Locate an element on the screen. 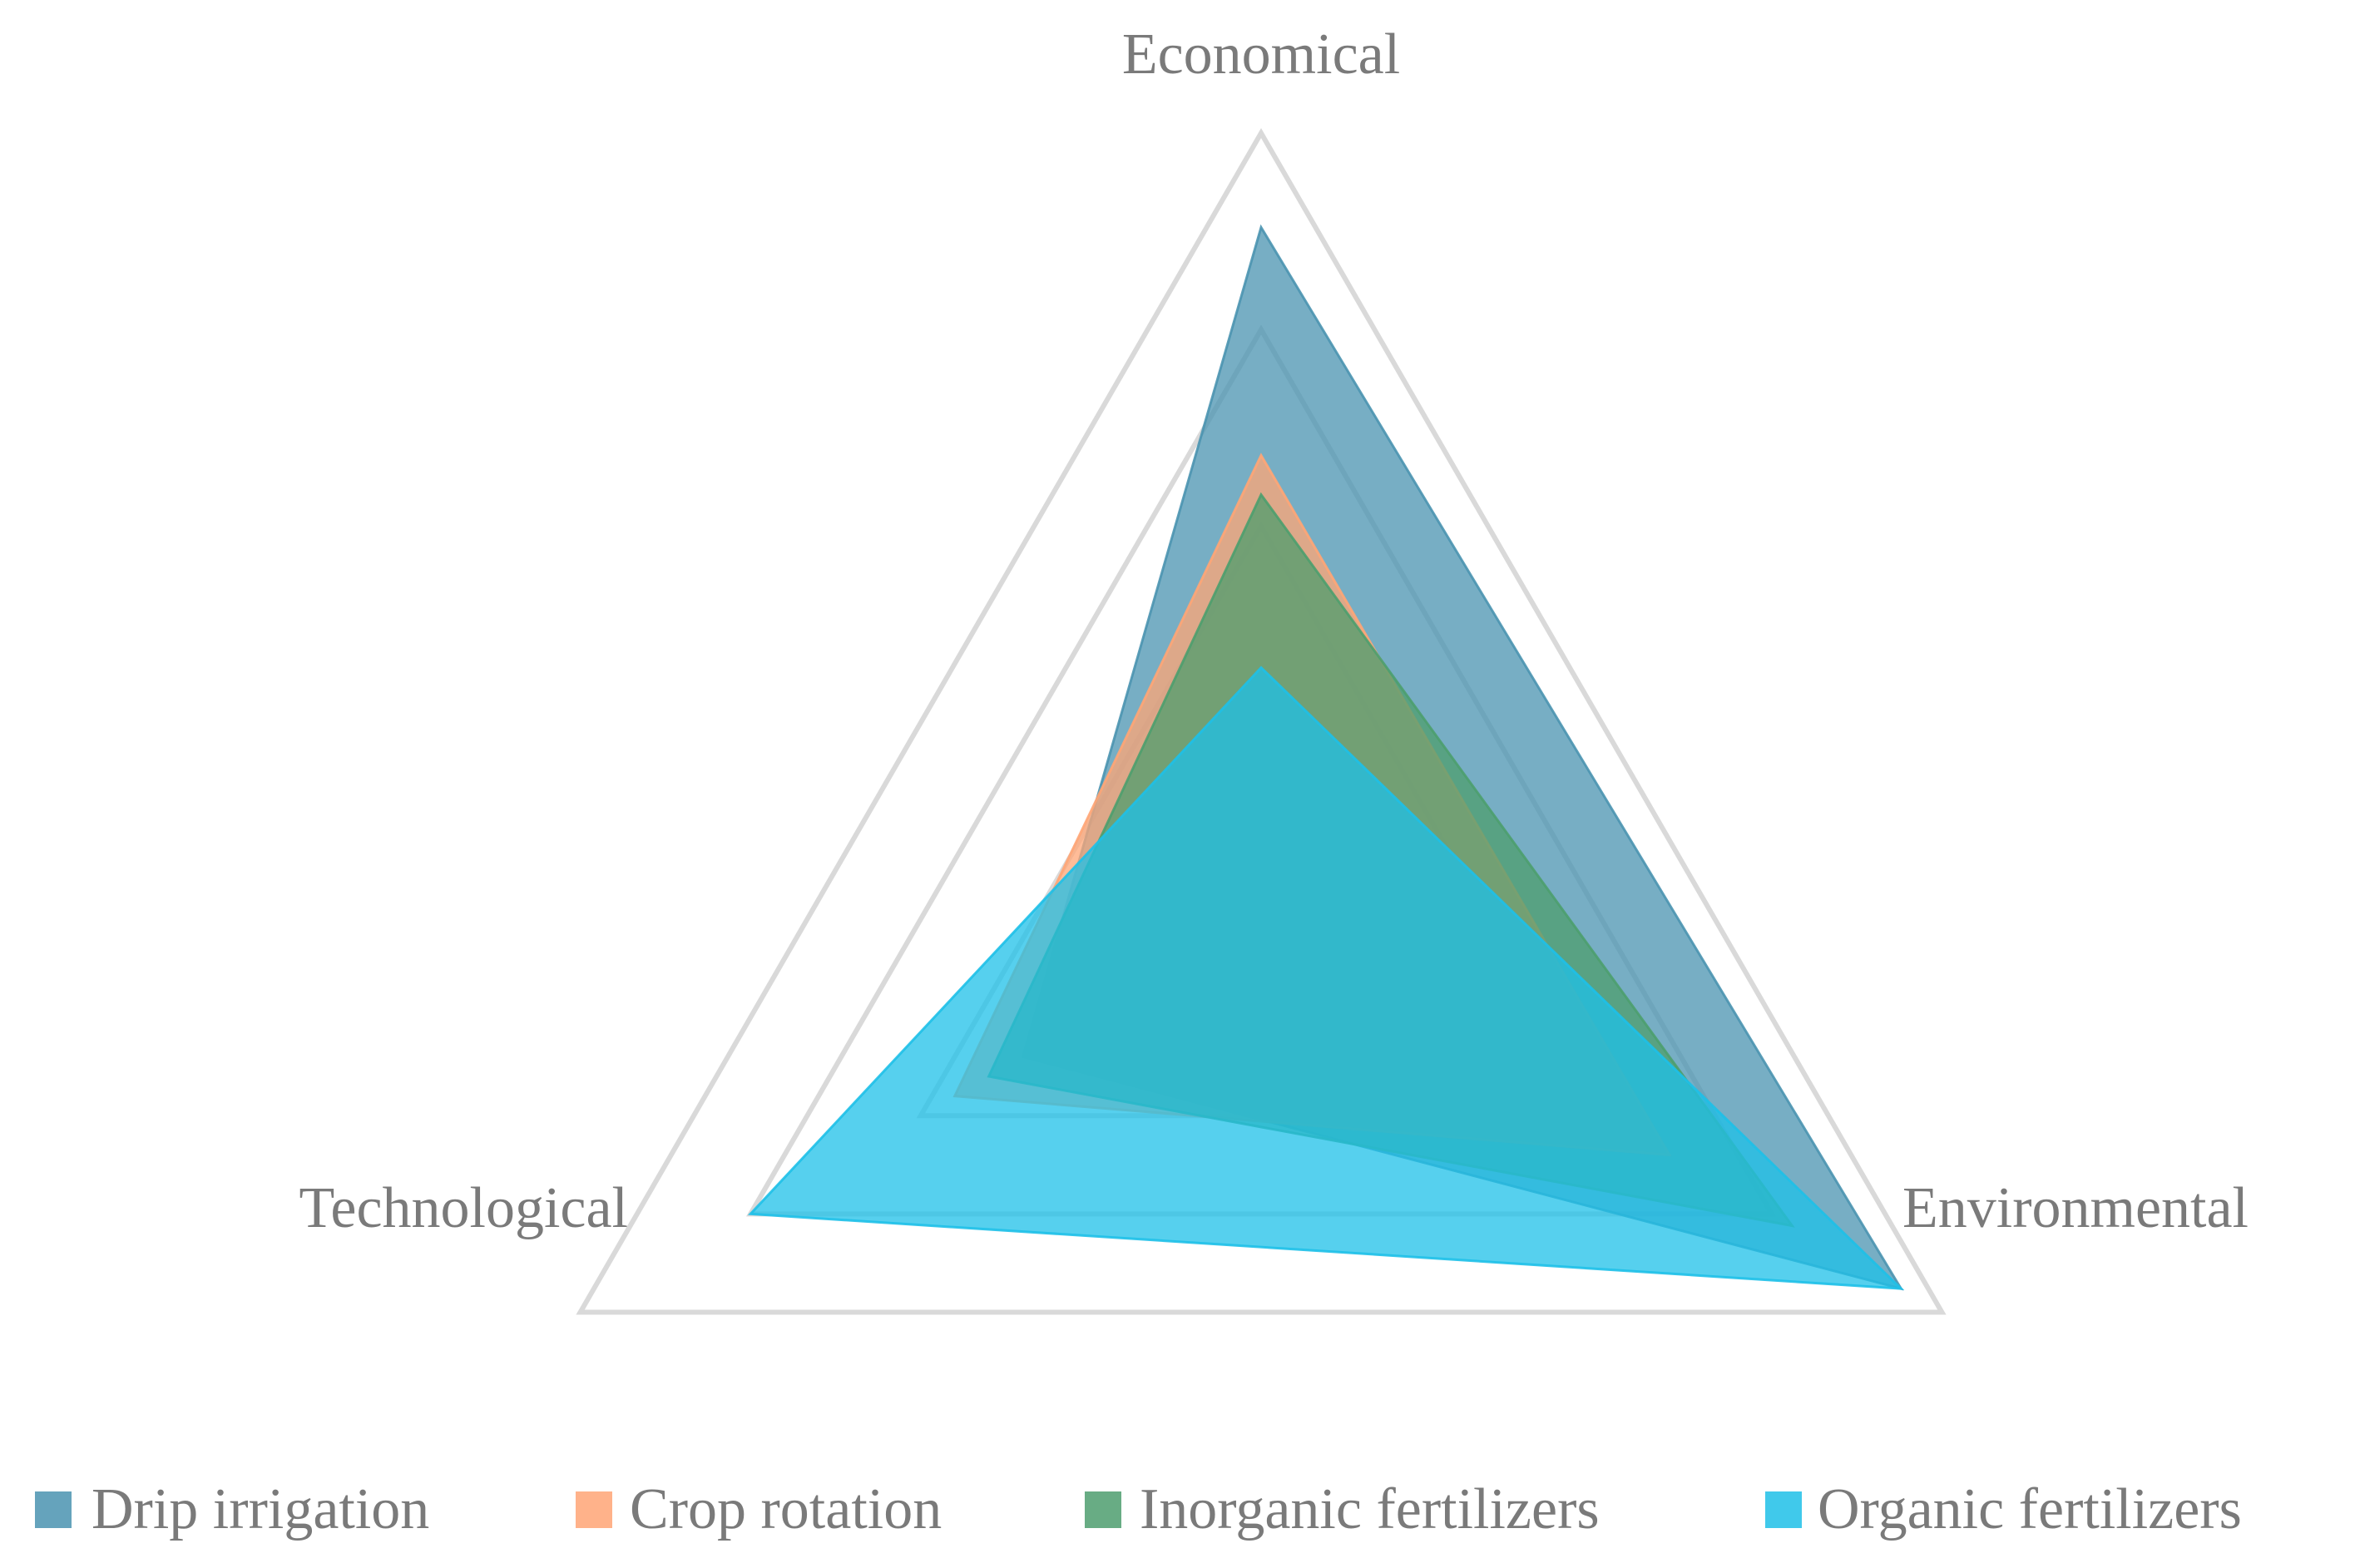  axis-label-environmental: Environmental is located at coordinates (2075, 1208).